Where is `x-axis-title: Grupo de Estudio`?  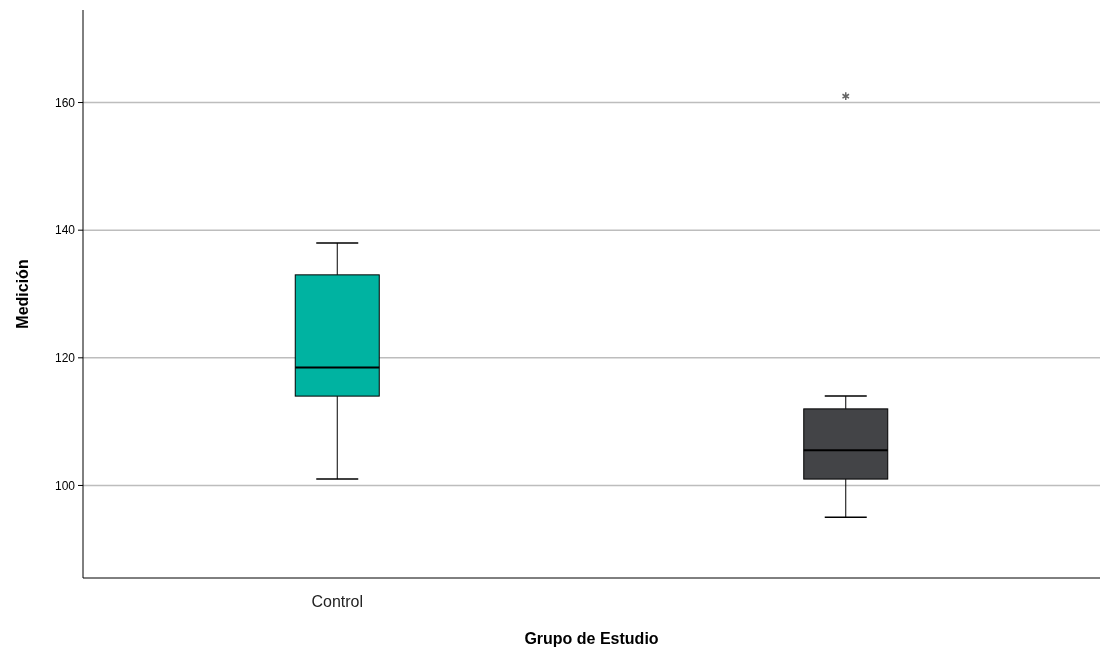 x-axis-title: Grupo de Estudio is located at coordinates (591, 638).